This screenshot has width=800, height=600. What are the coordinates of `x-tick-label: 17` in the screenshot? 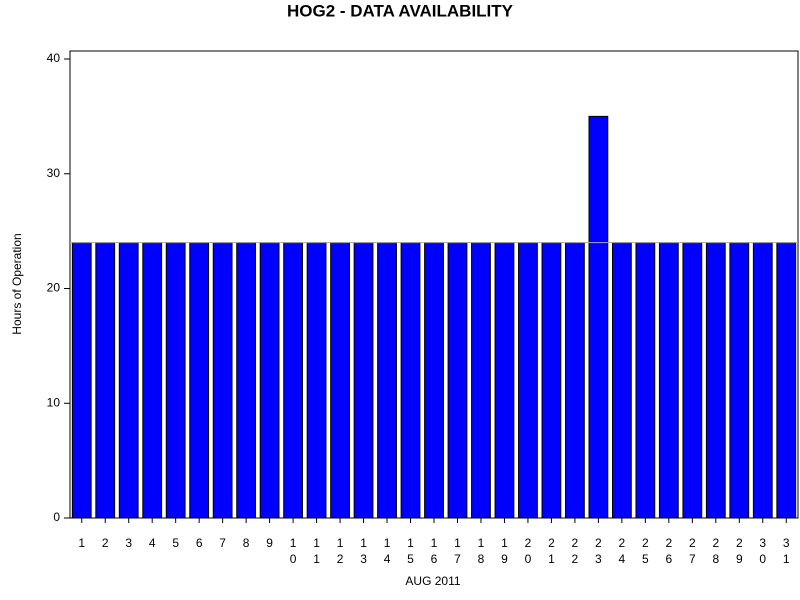 It's located at (457, 552).